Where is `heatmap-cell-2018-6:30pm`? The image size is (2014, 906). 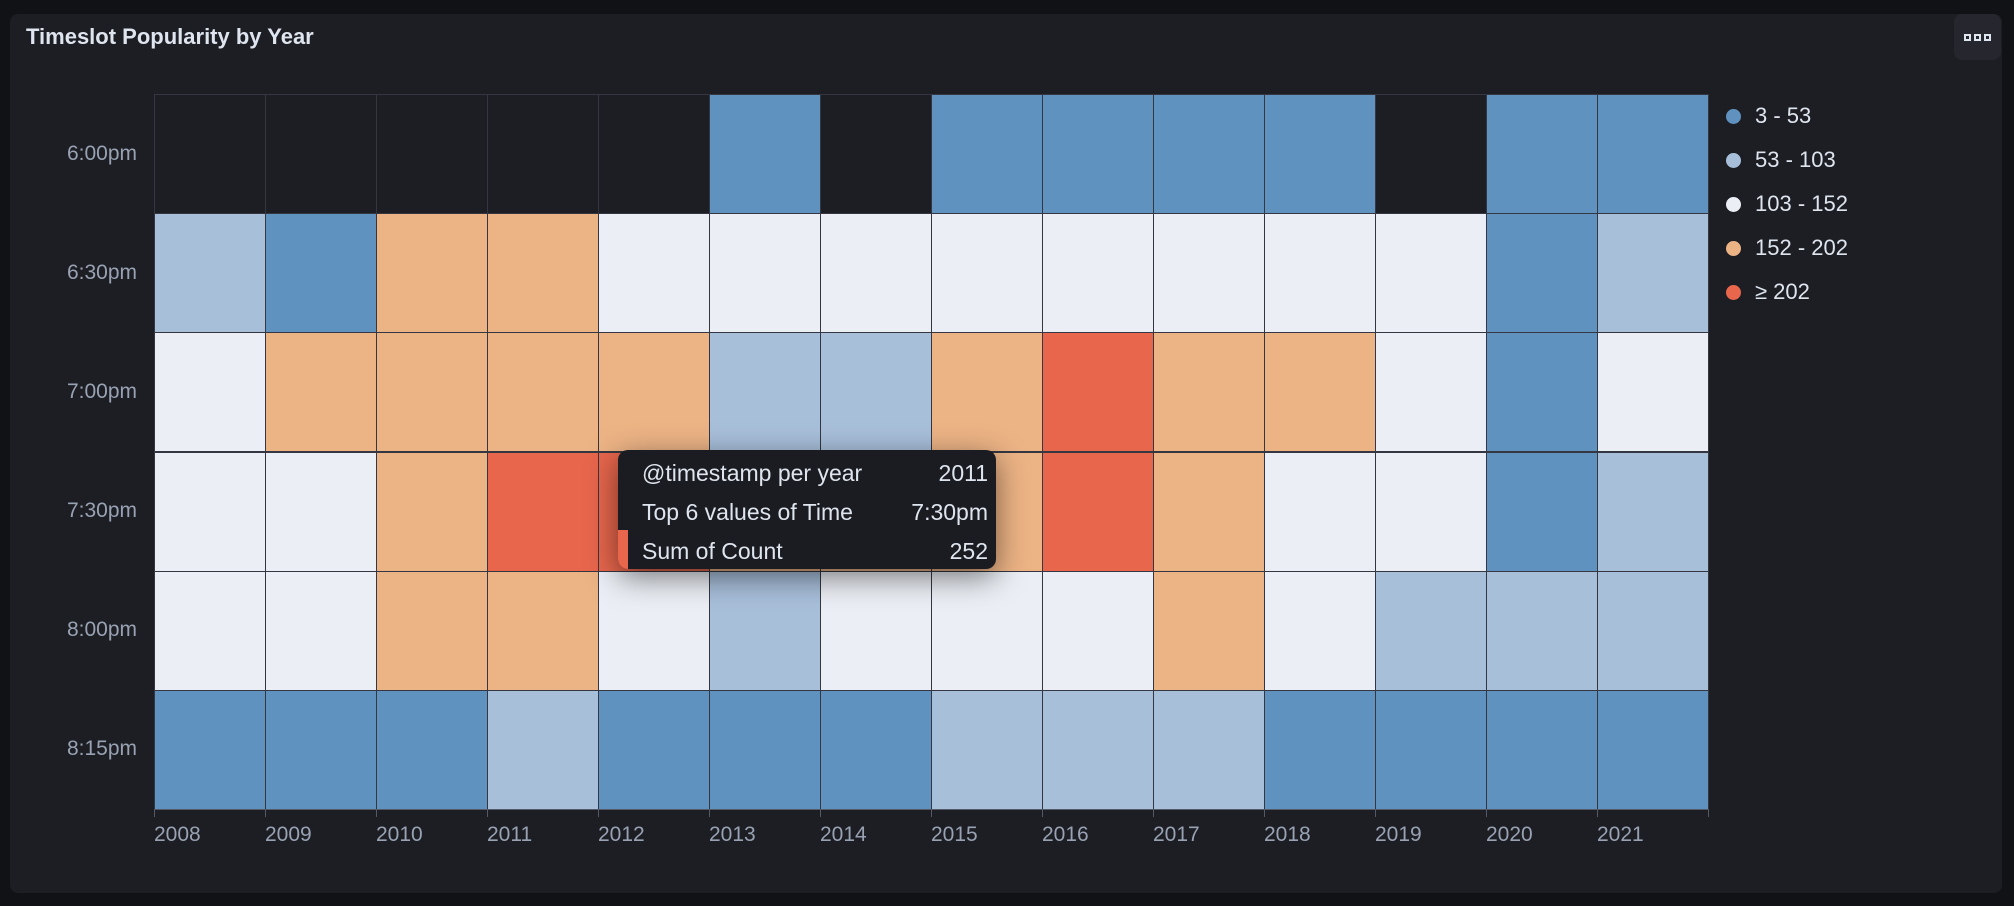
heatmap-cell-2018-6:30pm is located at coordinates (1320, 273).